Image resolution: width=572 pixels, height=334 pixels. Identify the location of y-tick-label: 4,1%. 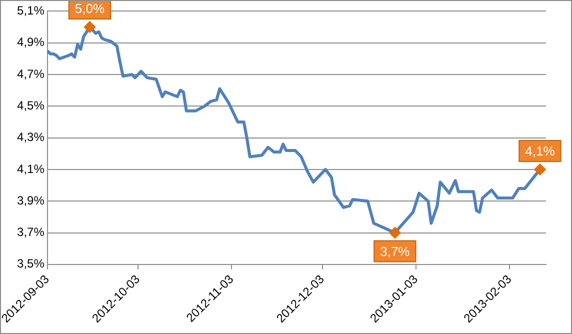
(31, 169).